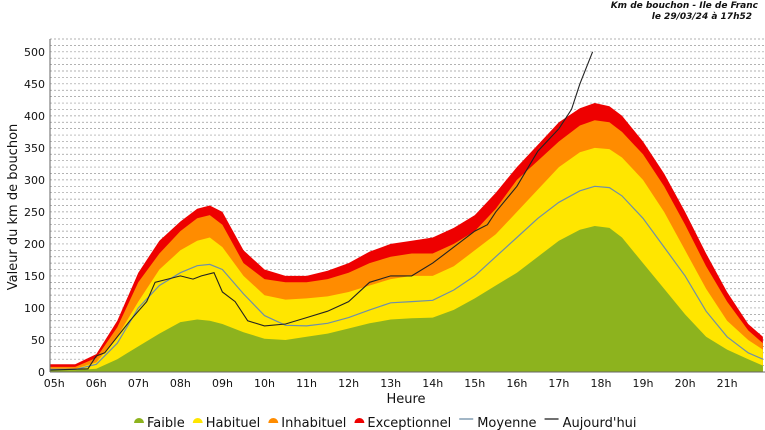 Image resolution: width=765 pixels, height=430 pixels. Describe the element at coordinates (390, 383) in the screenshot. I see `x-tick-label: 13h` at that location.